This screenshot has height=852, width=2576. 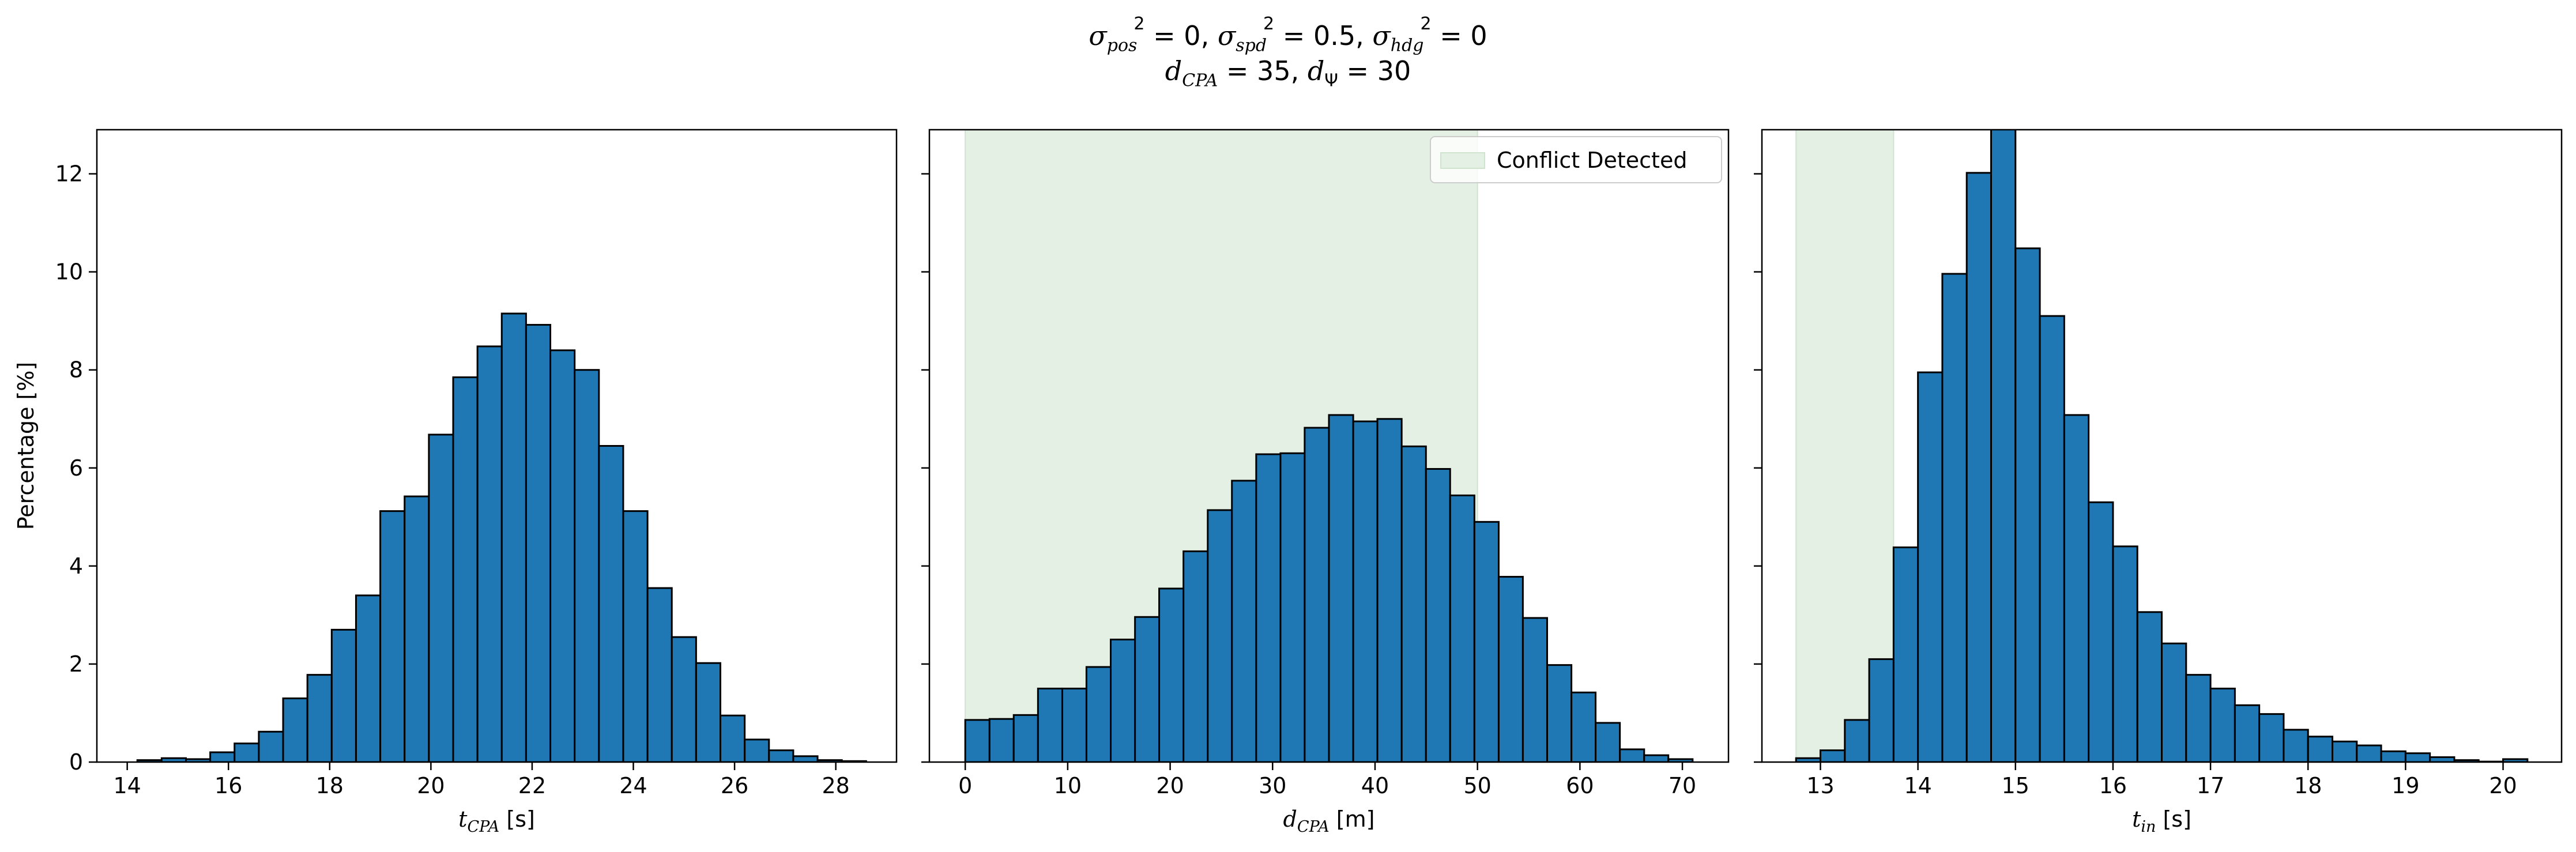 What do you see at coordinates (2161, 821) in the screenshot?
I see `x-axis-label: tin [s]` at bounding box center [2161, 821].